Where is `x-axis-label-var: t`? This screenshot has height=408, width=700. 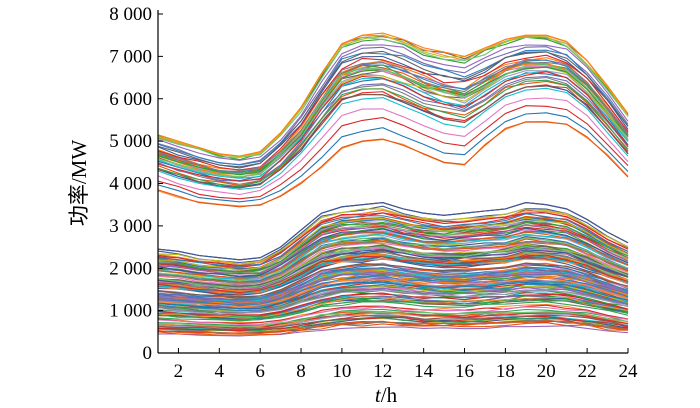
x-axis-label-var: t is located at coordinates (378, 395).